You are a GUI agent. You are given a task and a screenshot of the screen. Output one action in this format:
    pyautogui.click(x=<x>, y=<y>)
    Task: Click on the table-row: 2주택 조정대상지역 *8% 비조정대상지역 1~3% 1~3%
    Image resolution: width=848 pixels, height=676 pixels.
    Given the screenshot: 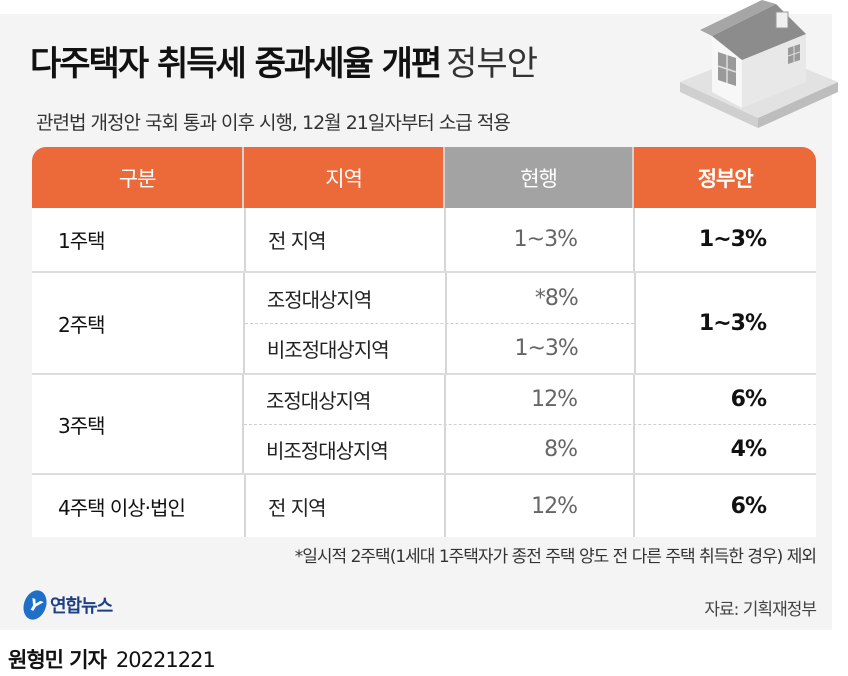 What is the action you would take?
    pyautogui.click(x=424, y=322)
    